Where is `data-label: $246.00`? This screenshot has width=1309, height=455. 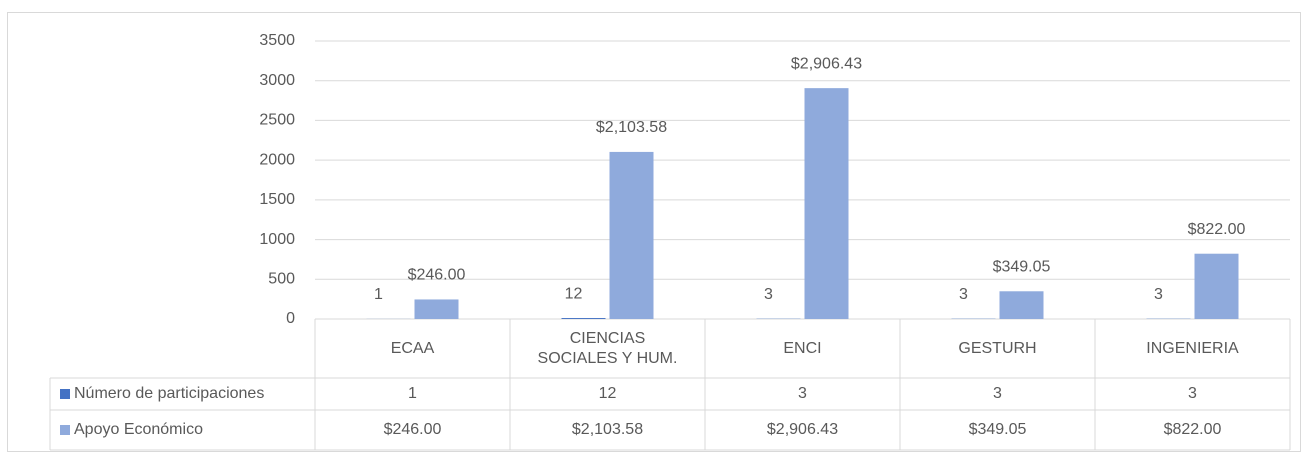
data-label: $246.00 is located at coordinates (437, 275).